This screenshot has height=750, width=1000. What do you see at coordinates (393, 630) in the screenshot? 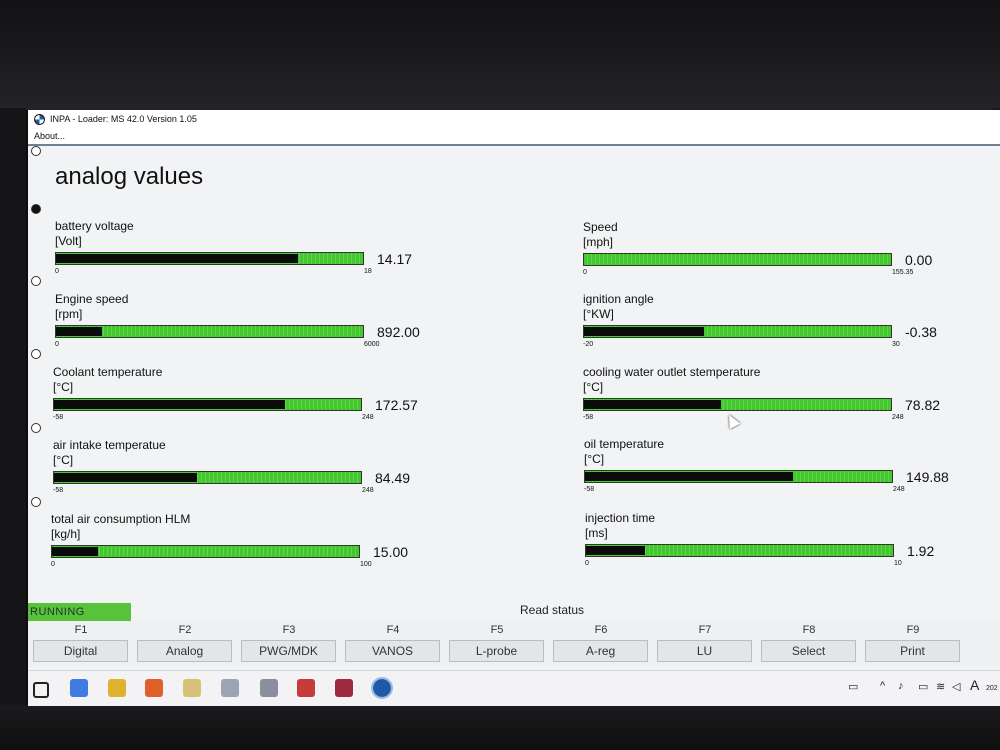
I see `fkey-label: F4` at bounding box center [393, 630].